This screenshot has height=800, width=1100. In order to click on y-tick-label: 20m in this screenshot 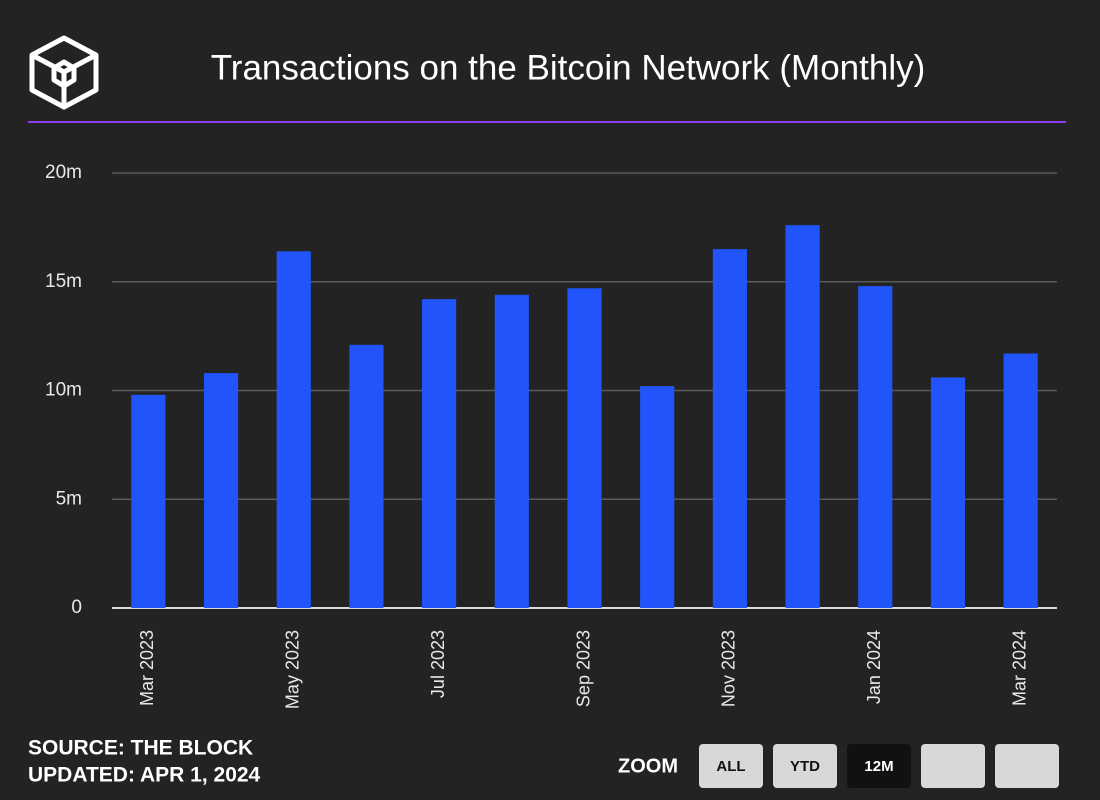, I will do `click(63, 172)`.